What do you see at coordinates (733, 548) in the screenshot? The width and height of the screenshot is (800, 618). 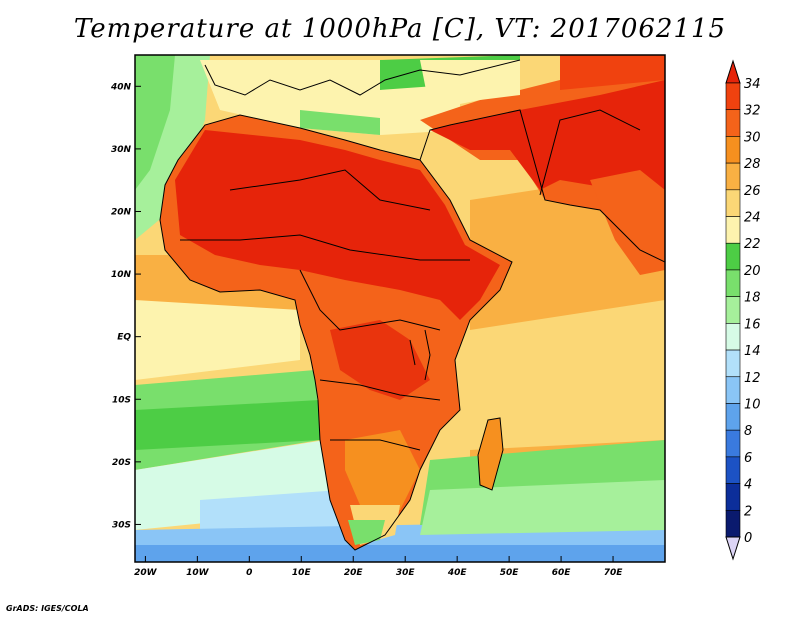 I see `colorbar-arrow-bottom` at bounding box center [733, 548].